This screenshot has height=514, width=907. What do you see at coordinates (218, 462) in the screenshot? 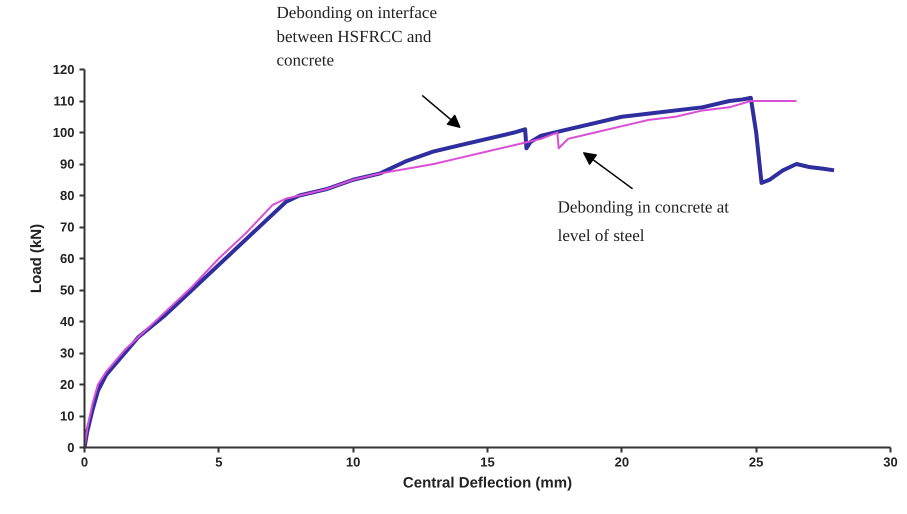
I see `x-tick-label: 5` at bounding box center [218, 462].